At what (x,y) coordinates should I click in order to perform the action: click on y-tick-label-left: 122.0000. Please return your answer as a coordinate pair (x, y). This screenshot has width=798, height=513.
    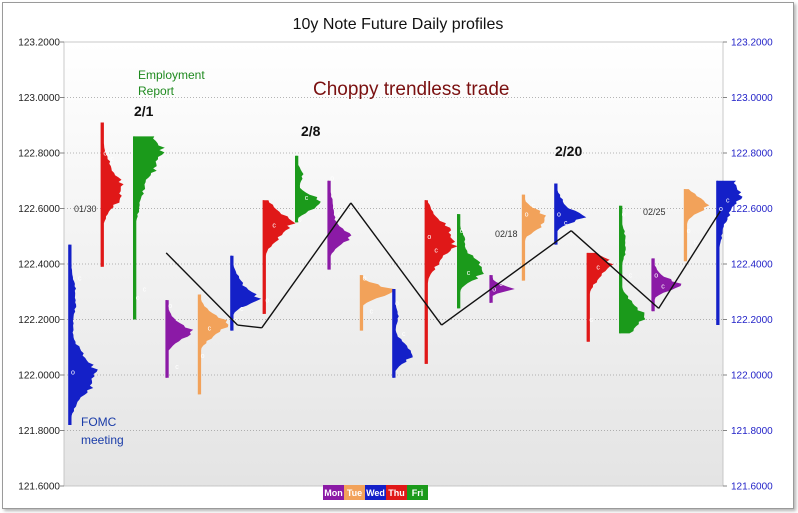
    Looking at the image, I should click on (39, 376).